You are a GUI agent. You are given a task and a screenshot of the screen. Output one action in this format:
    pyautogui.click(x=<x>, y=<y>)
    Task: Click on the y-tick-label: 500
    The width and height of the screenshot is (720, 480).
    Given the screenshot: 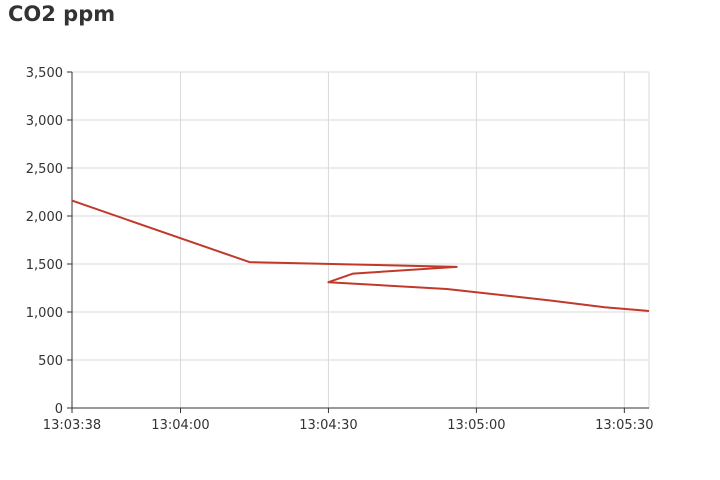 What is the action you would take?
    pyautogui.click(x=50, y=361)
    